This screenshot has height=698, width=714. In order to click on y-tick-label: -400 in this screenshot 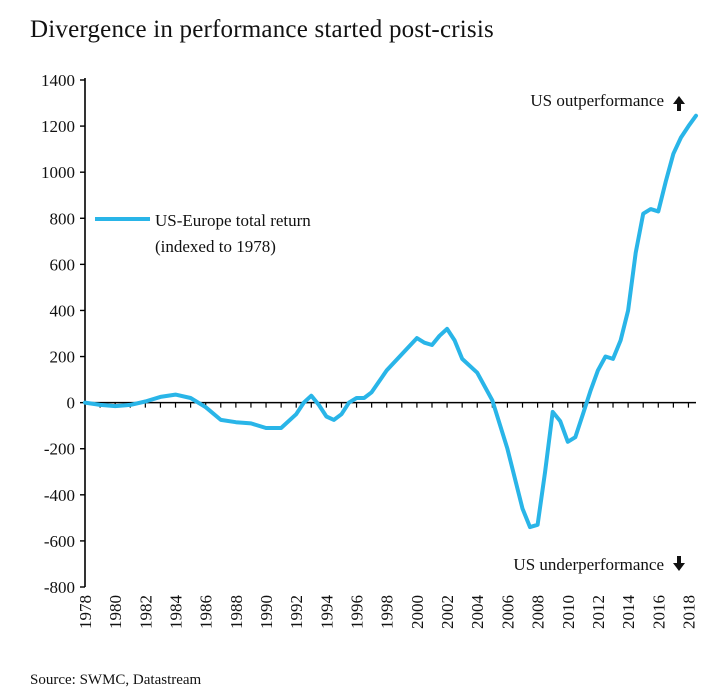, I will do `click(59, 495)`.